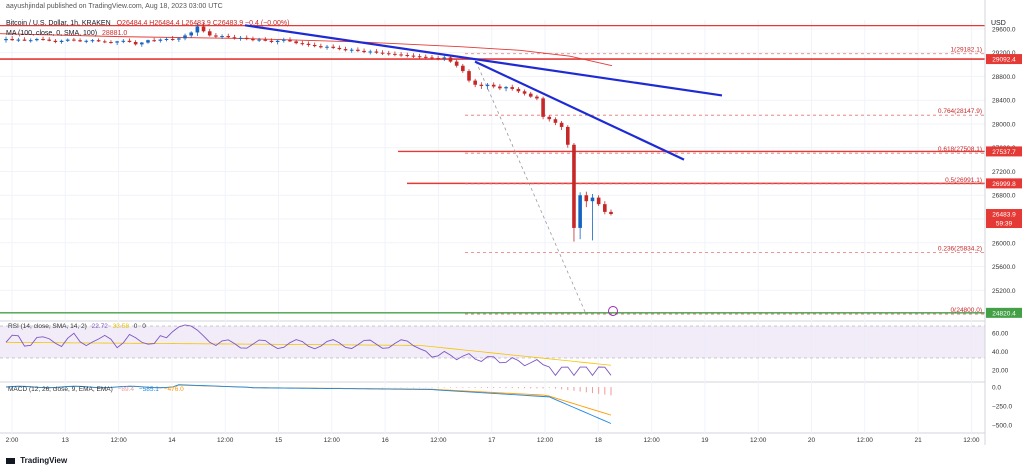 Image resolution: width=1024 pixels, height=468 pixels. Describe the element at coordinates (279, 440) in the screenshot. I see `time-tick-label: 15` at that location.